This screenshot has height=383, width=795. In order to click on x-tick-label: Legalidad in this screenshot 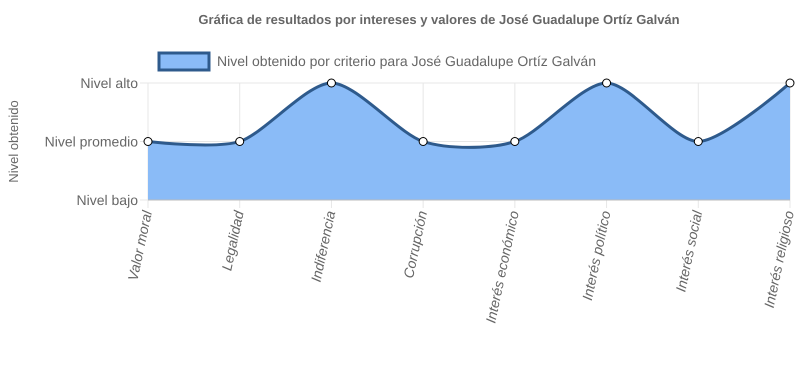, I will do `click(232, 240)`.